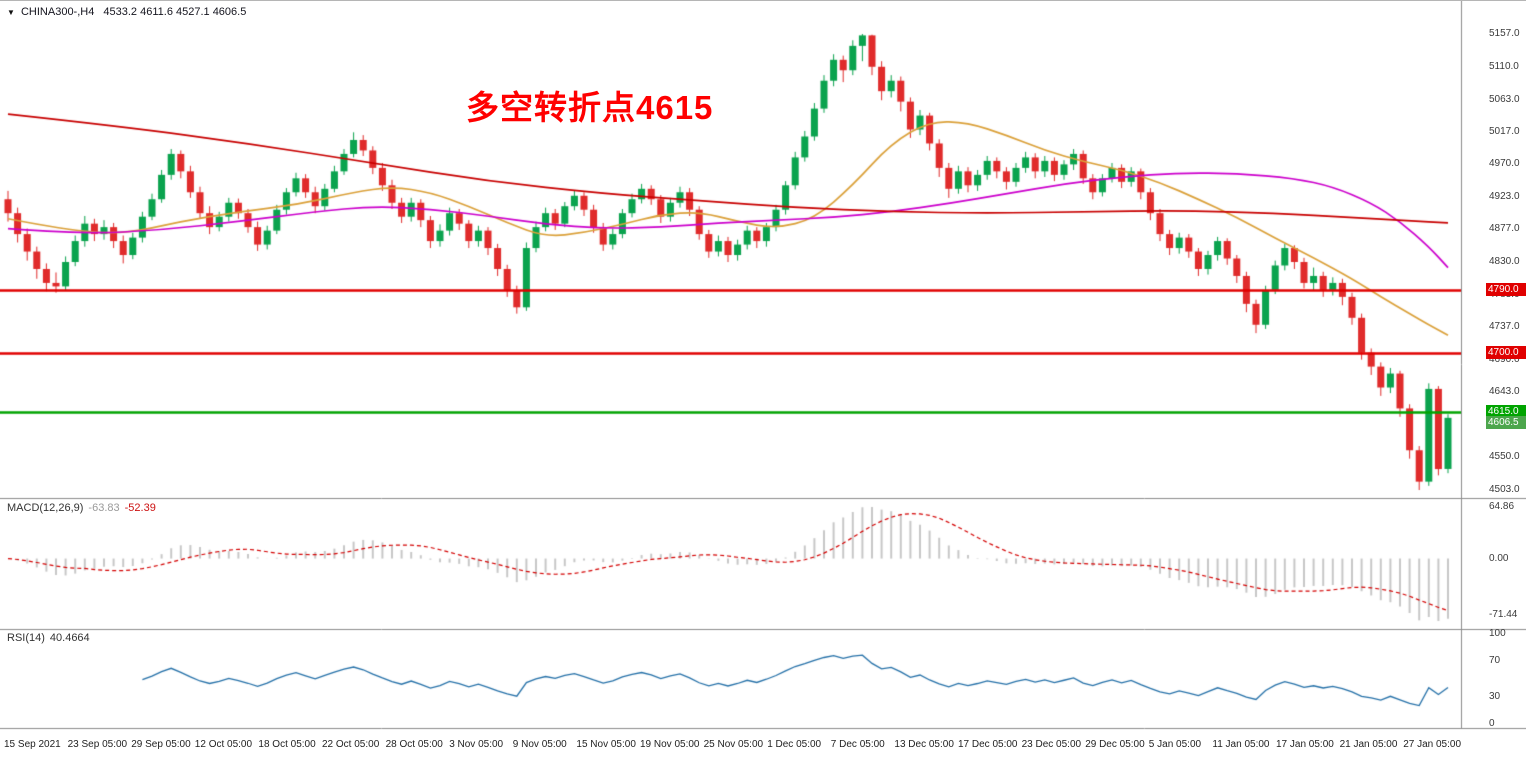  I want to click on time-axis-label: 15 Sep 2021, so click(32, 744).